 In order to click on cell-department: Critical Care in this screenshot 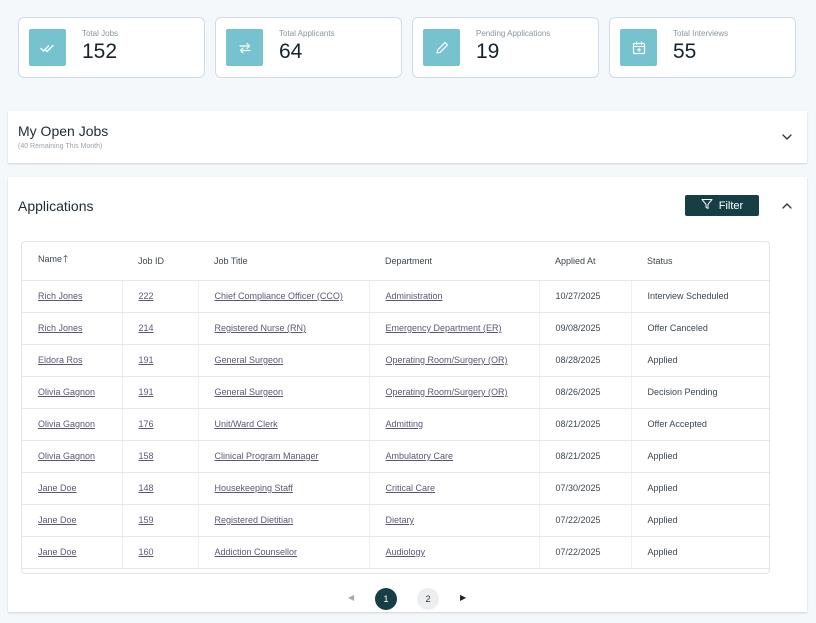, I will do `click(453, 488)`.